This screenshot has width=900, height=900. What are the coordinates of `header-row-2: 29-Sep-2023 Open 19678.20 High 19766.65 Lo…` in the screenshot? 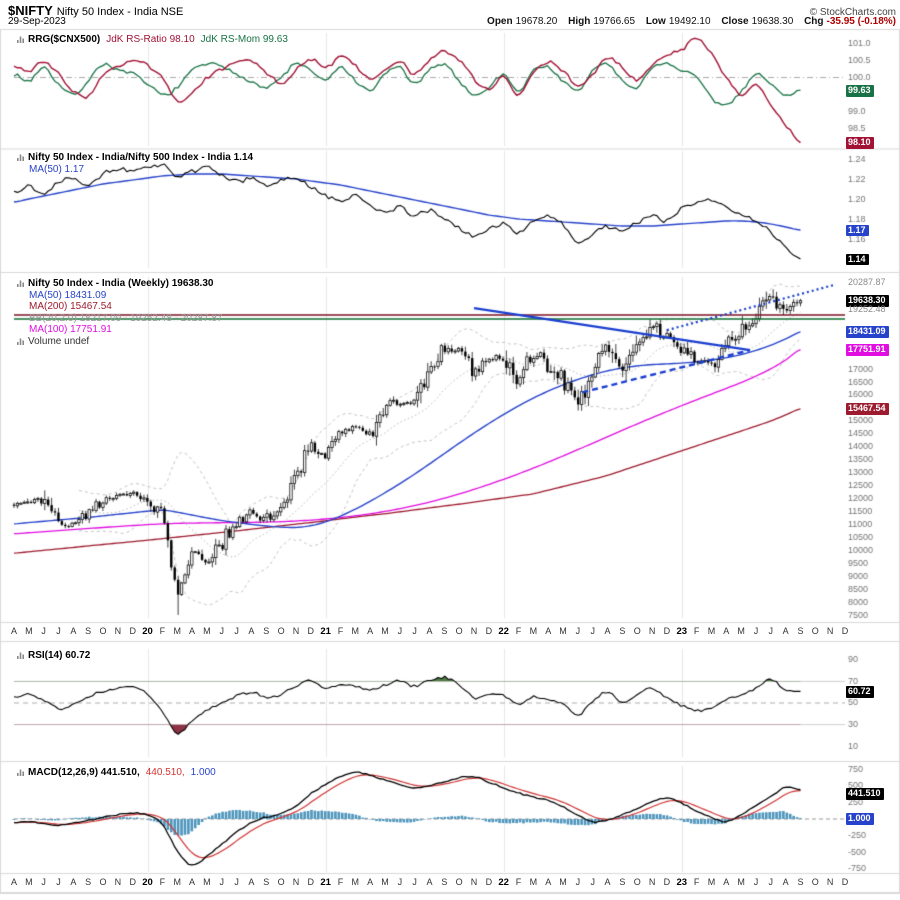 It's located at (452, 21).